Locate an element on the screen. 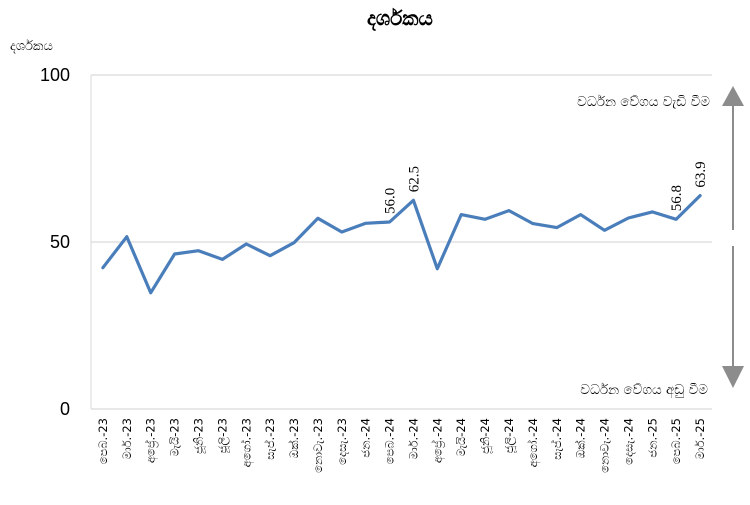  x-tick-label: ජන.-25 is located at coordinates (652, 438).